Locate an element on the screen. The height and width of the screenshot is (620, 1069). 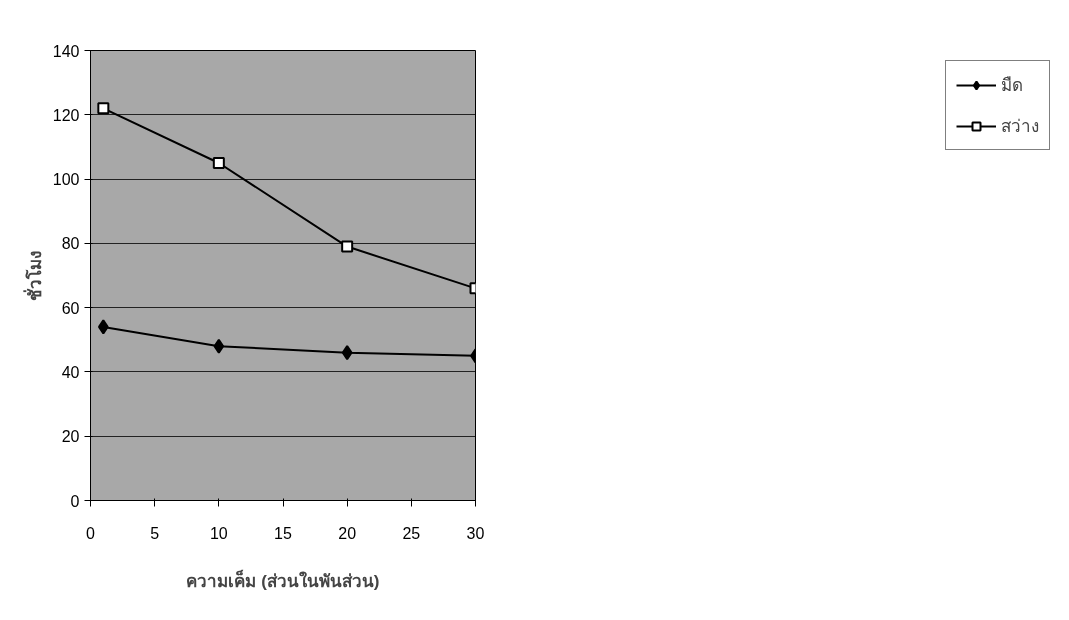
x-tick-label: 5 is located at coordinates (155, 533).